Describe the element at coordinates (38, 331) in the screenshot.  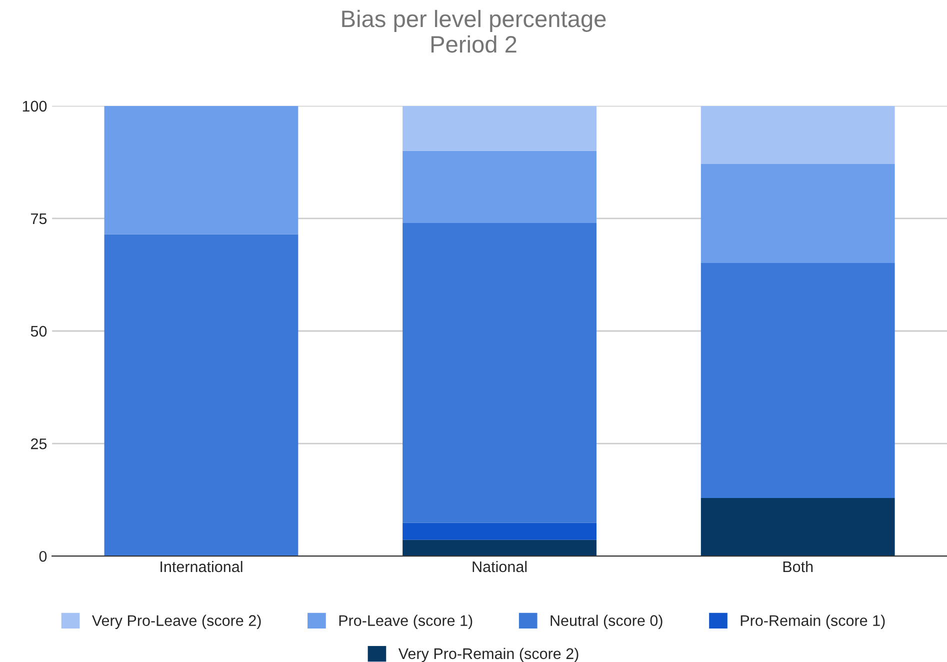
I see `y-tick-label: 50` at that location.